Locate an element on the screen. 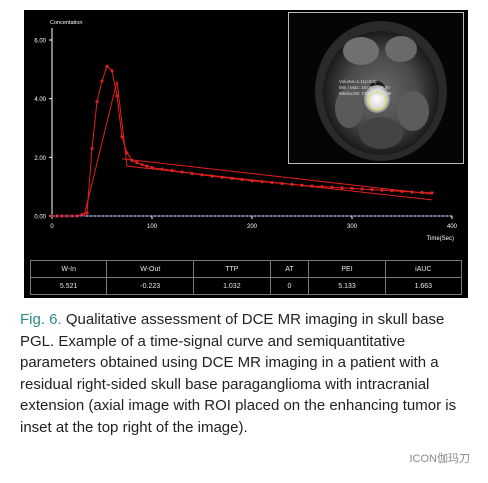 The height and width of the screenshot is (483, 488). x-tick-label: 100 is located at coordinates (152, 227).